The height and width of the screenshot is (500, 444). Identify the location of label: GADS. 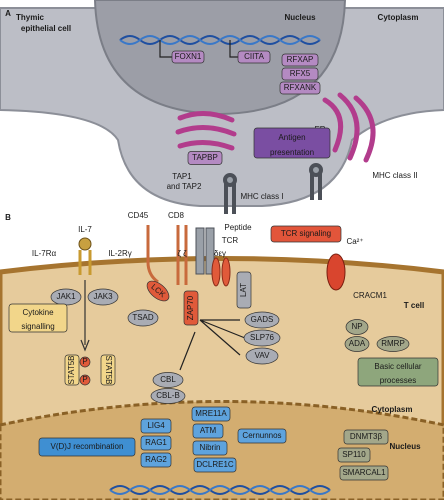
(262, 319).